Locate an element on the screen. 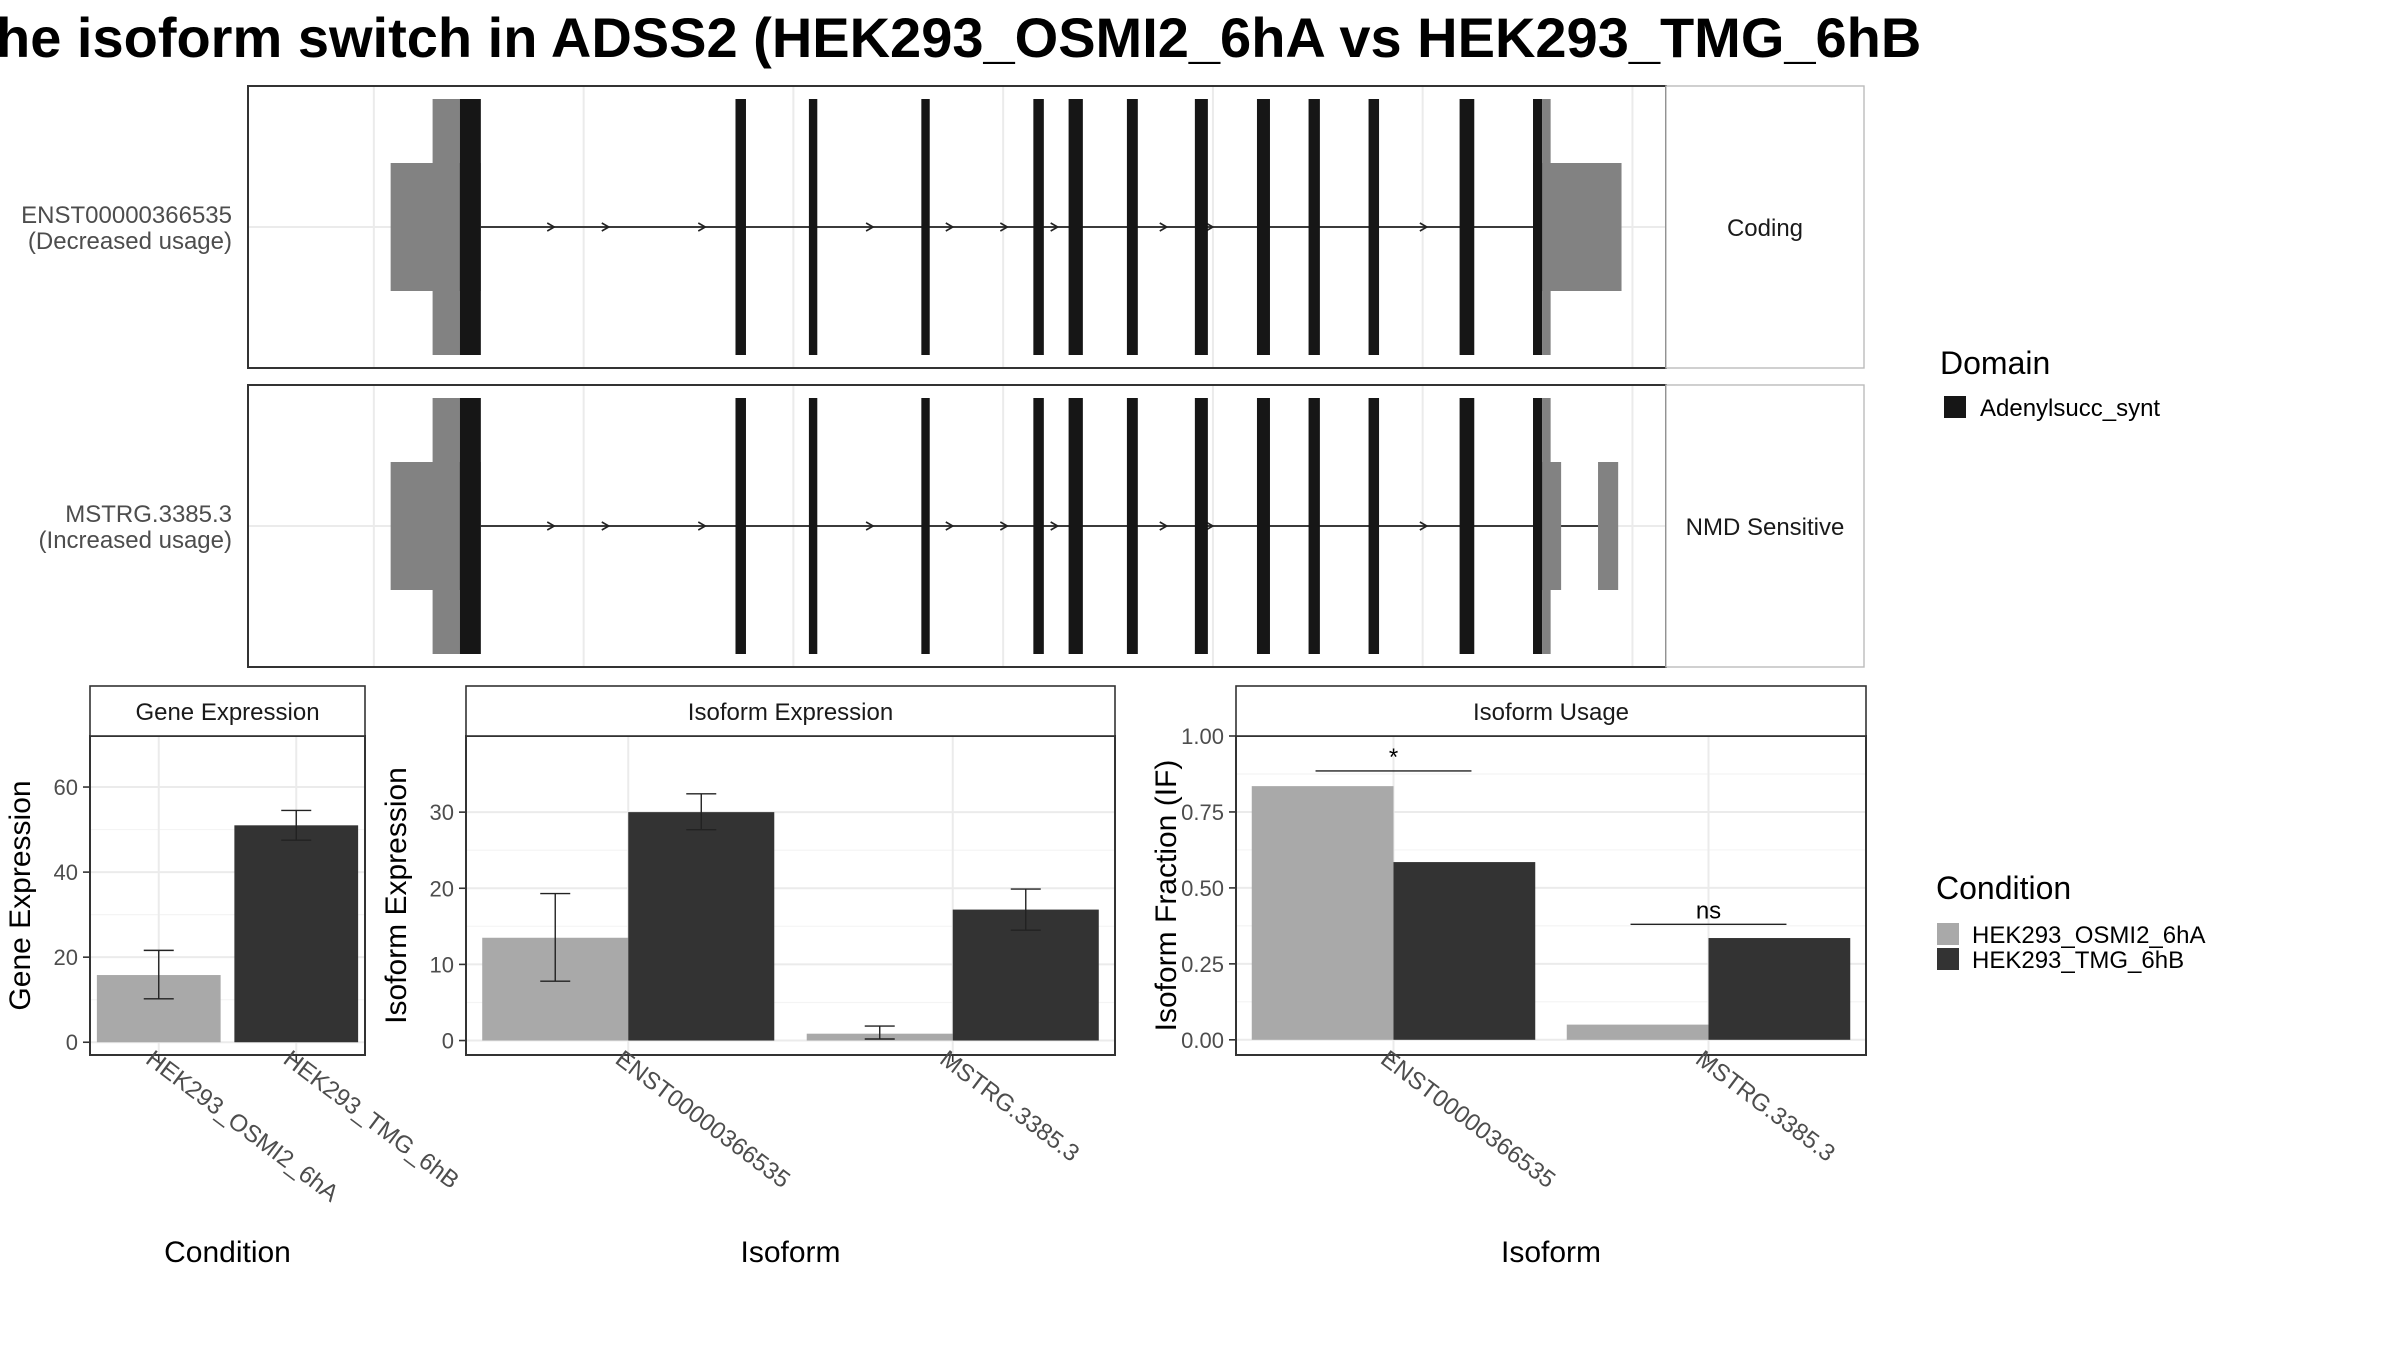 This screenshot has width=2400, height=1350. y-tick-label: 1.00 is located at coordinates (1202, 736).